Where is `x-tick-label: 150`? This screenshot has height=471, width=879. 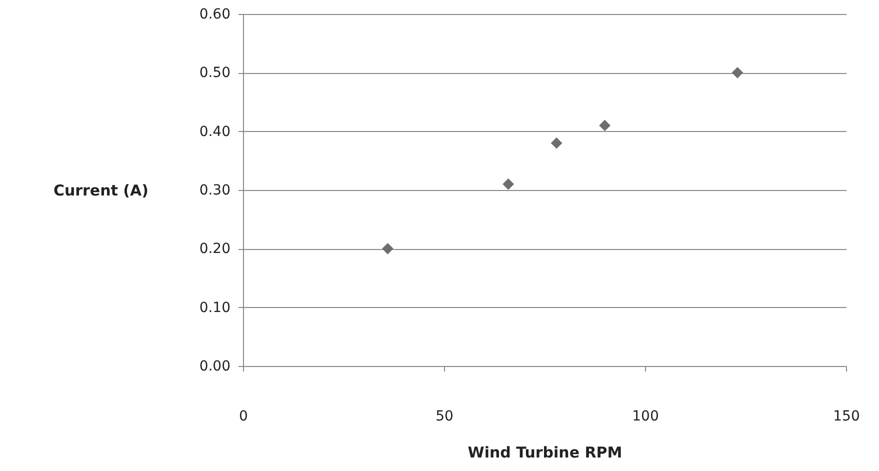
x-tick-label: 150 is located at coordinates (846, 416).